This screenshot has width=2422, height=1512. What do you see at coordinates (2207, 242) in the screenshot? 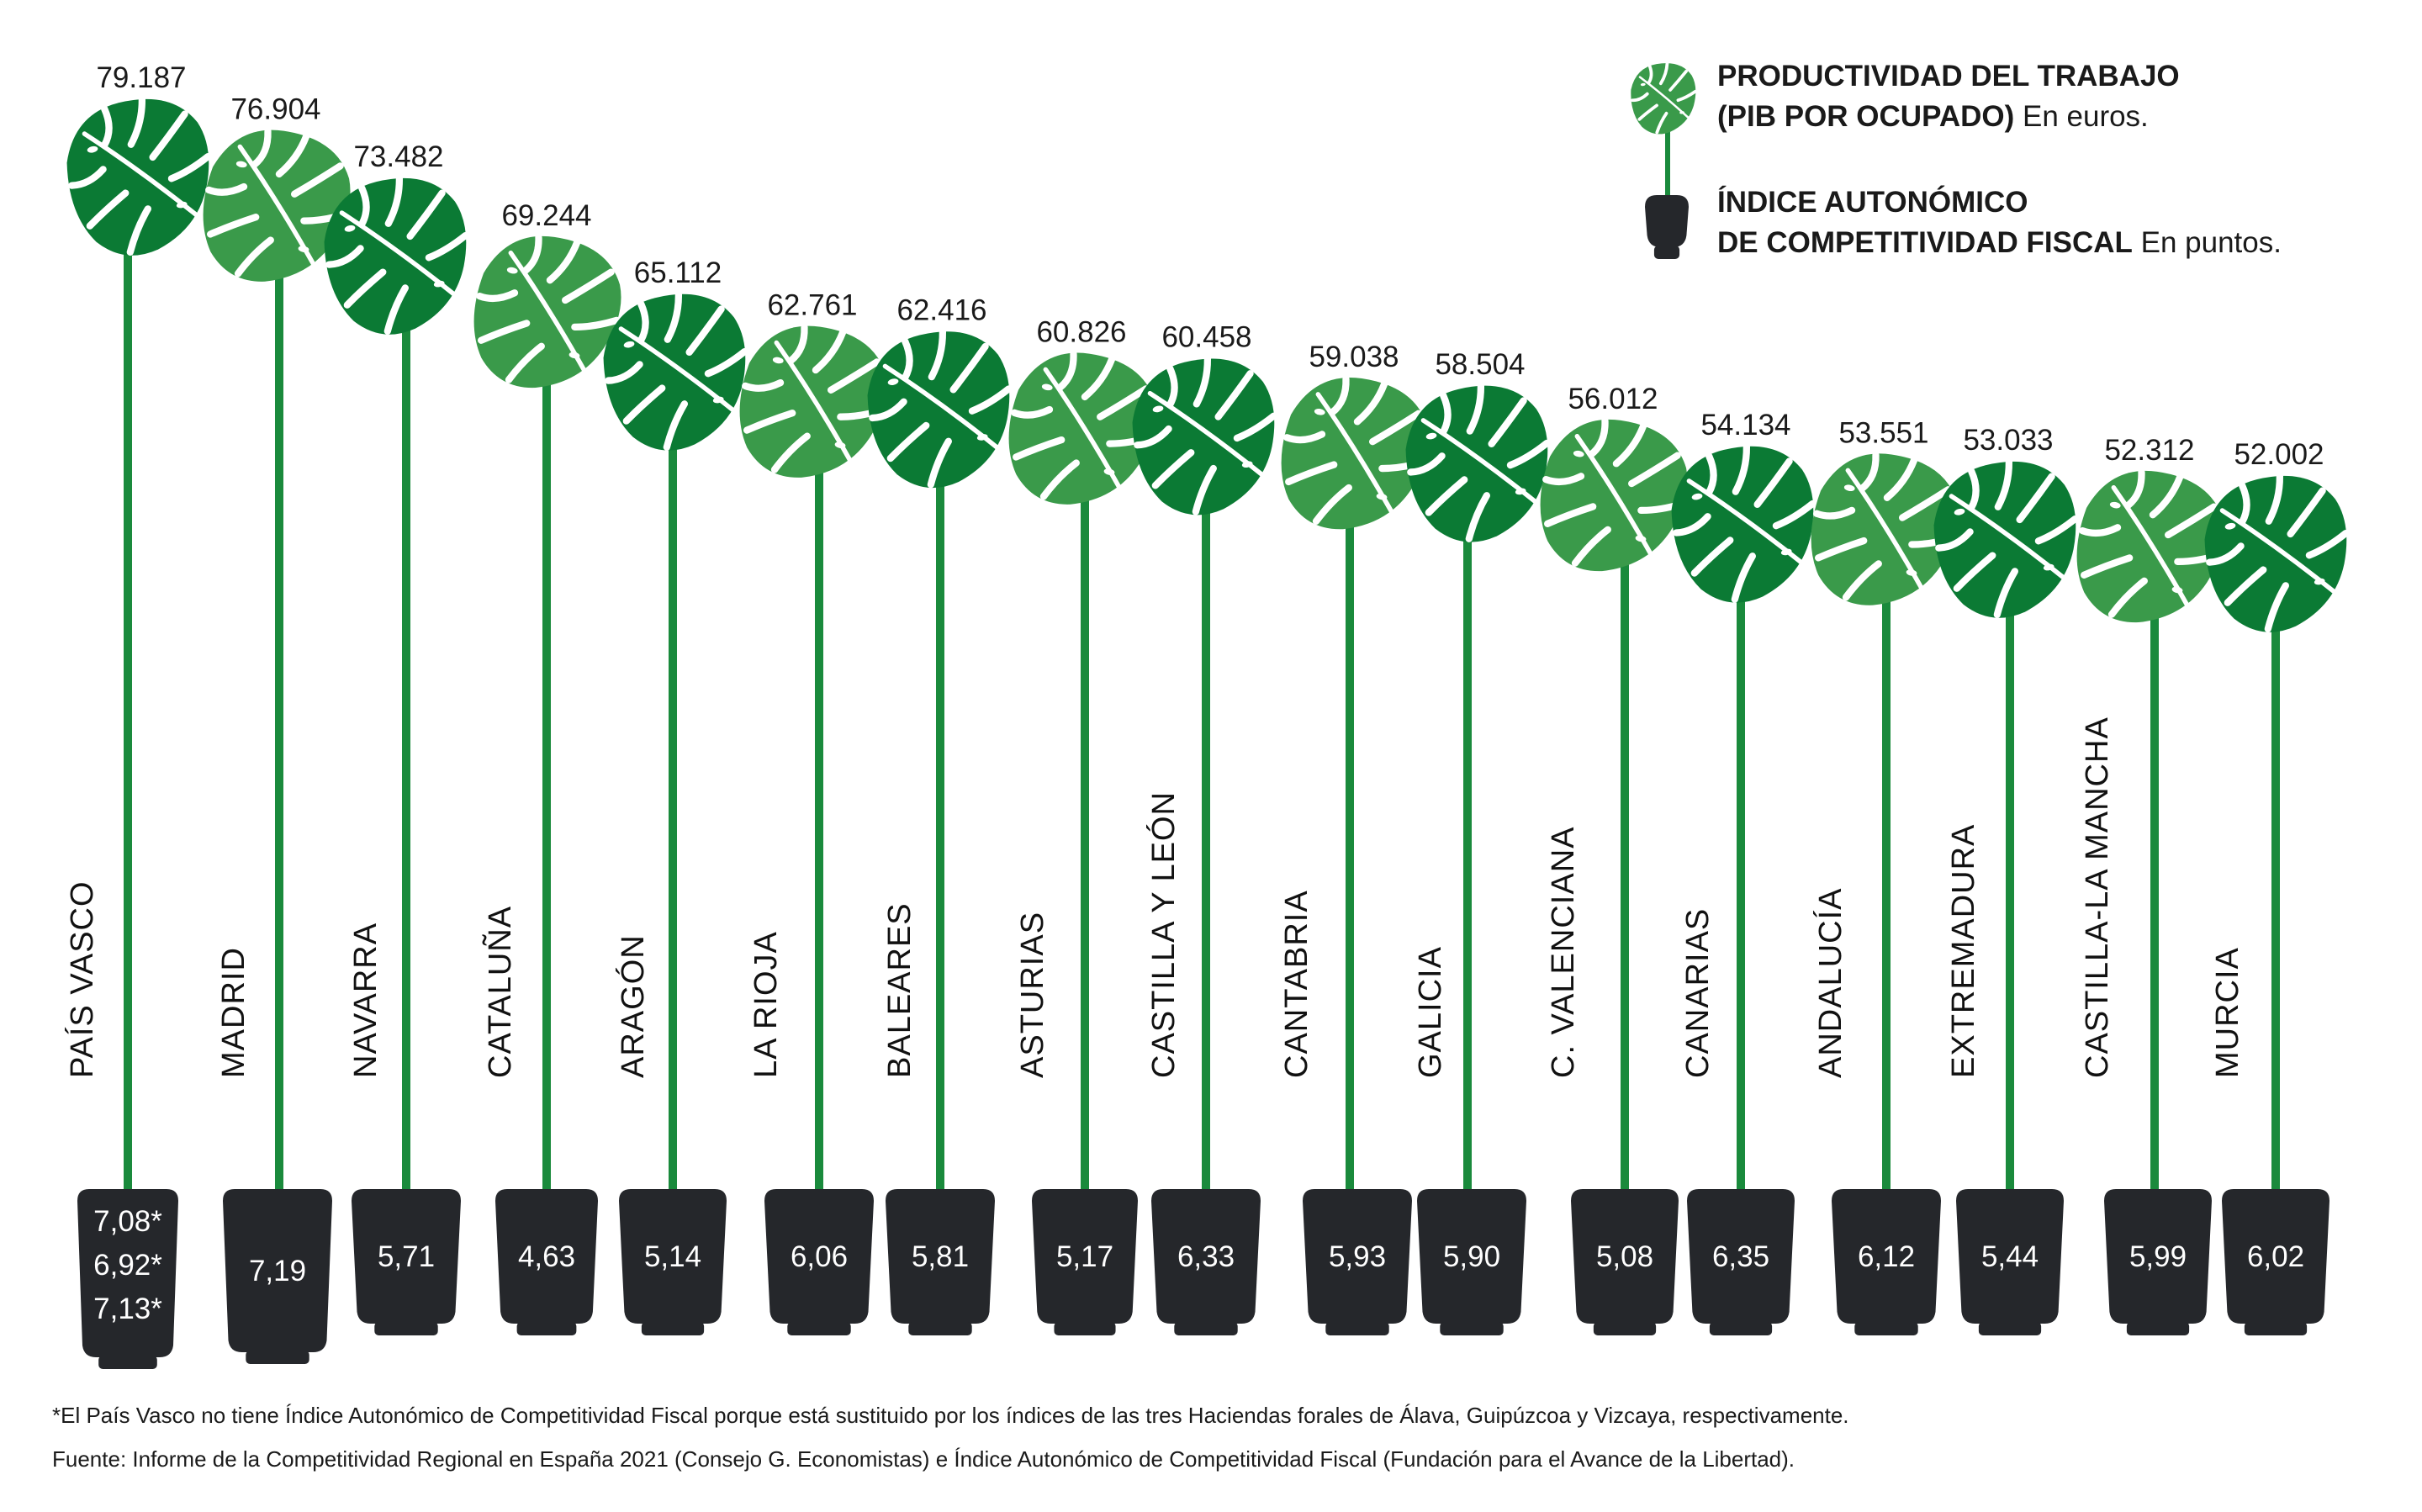
I see `legend-unit: En puntos.` at bounding box center [2207, 242].